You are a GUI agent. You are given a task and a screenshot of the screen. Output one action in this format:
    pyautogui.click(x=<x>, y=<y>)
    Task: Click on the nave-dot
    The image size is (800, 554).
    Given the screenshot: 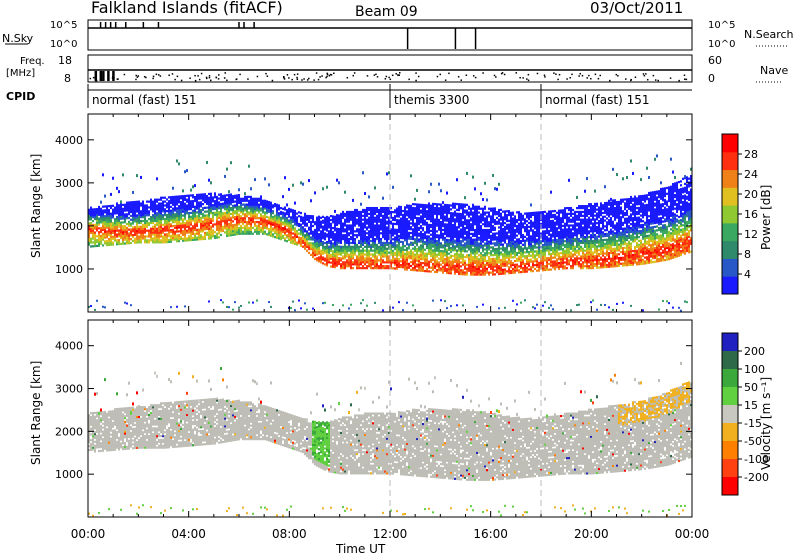 What is the action you would take?
    pyautogui.click(x=449, y=73)
    